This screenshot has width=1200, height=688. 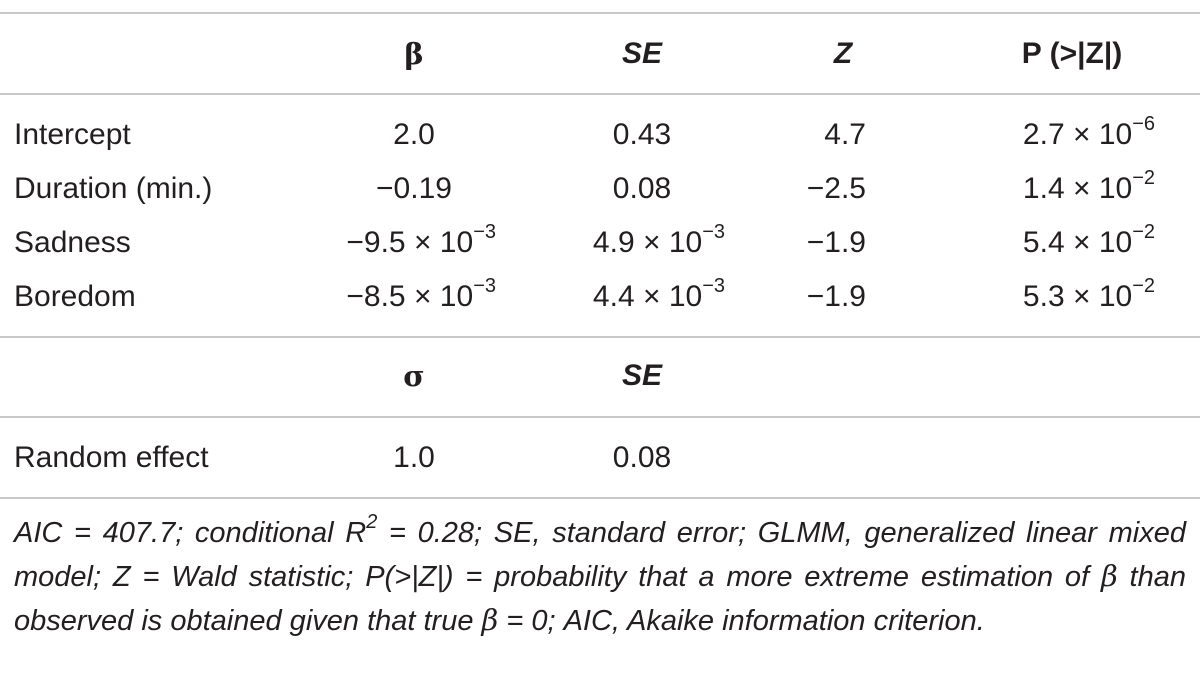 What do you see at coordinates (72, 134) in the screenshot?
I see `row-label-intercept: Intercept` at bounding box center [72, 134].